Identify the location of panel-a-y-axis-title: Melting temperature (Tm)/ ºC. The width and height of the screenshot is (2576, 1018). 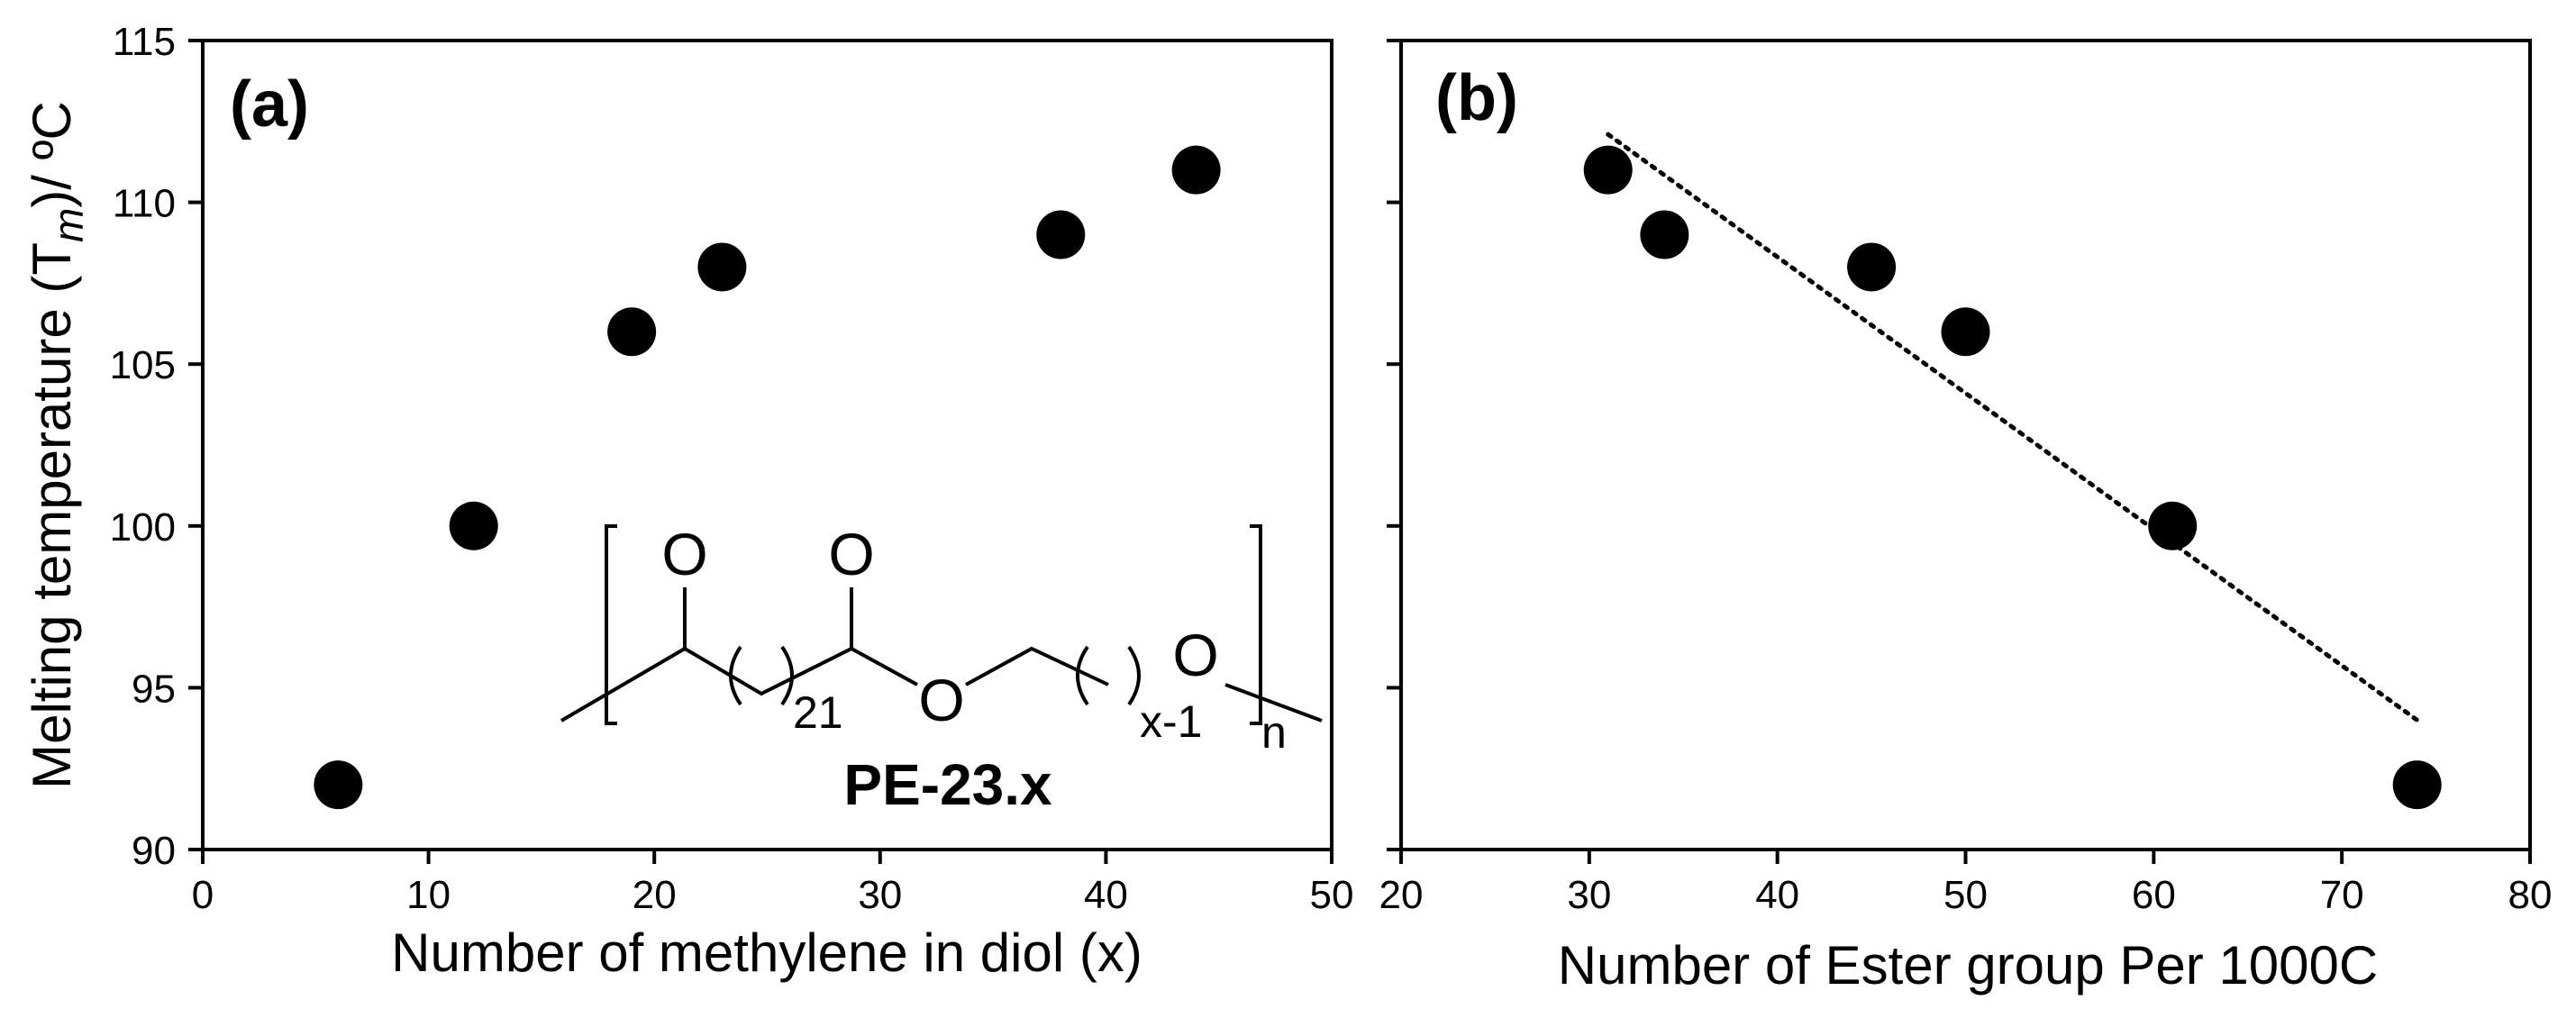
(57, 445).